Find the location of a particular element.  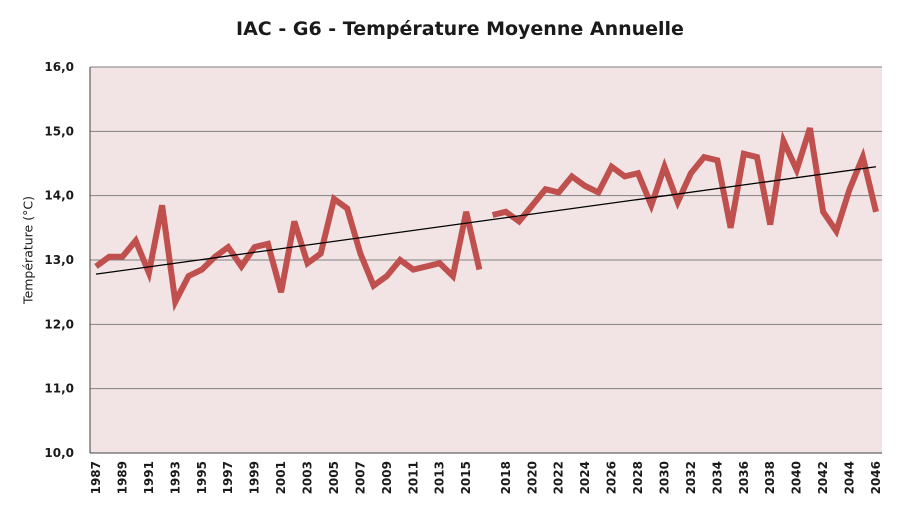

x-tick-label: 1999 is located at coordinates (255, 477).